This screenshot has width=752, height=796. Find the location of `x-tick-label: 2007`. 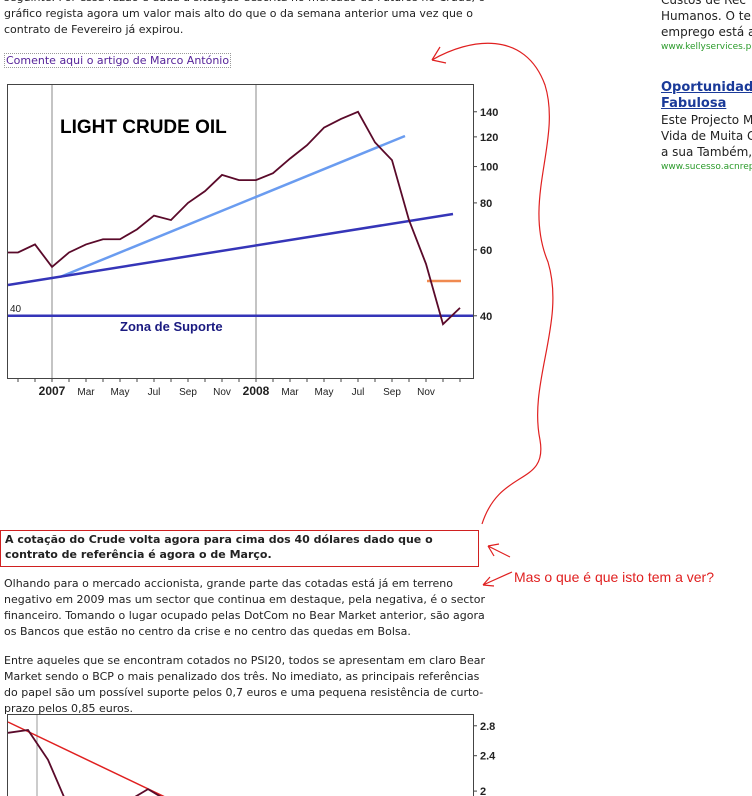

x-tick-label: 2007 is located at coordinates (52, 391).